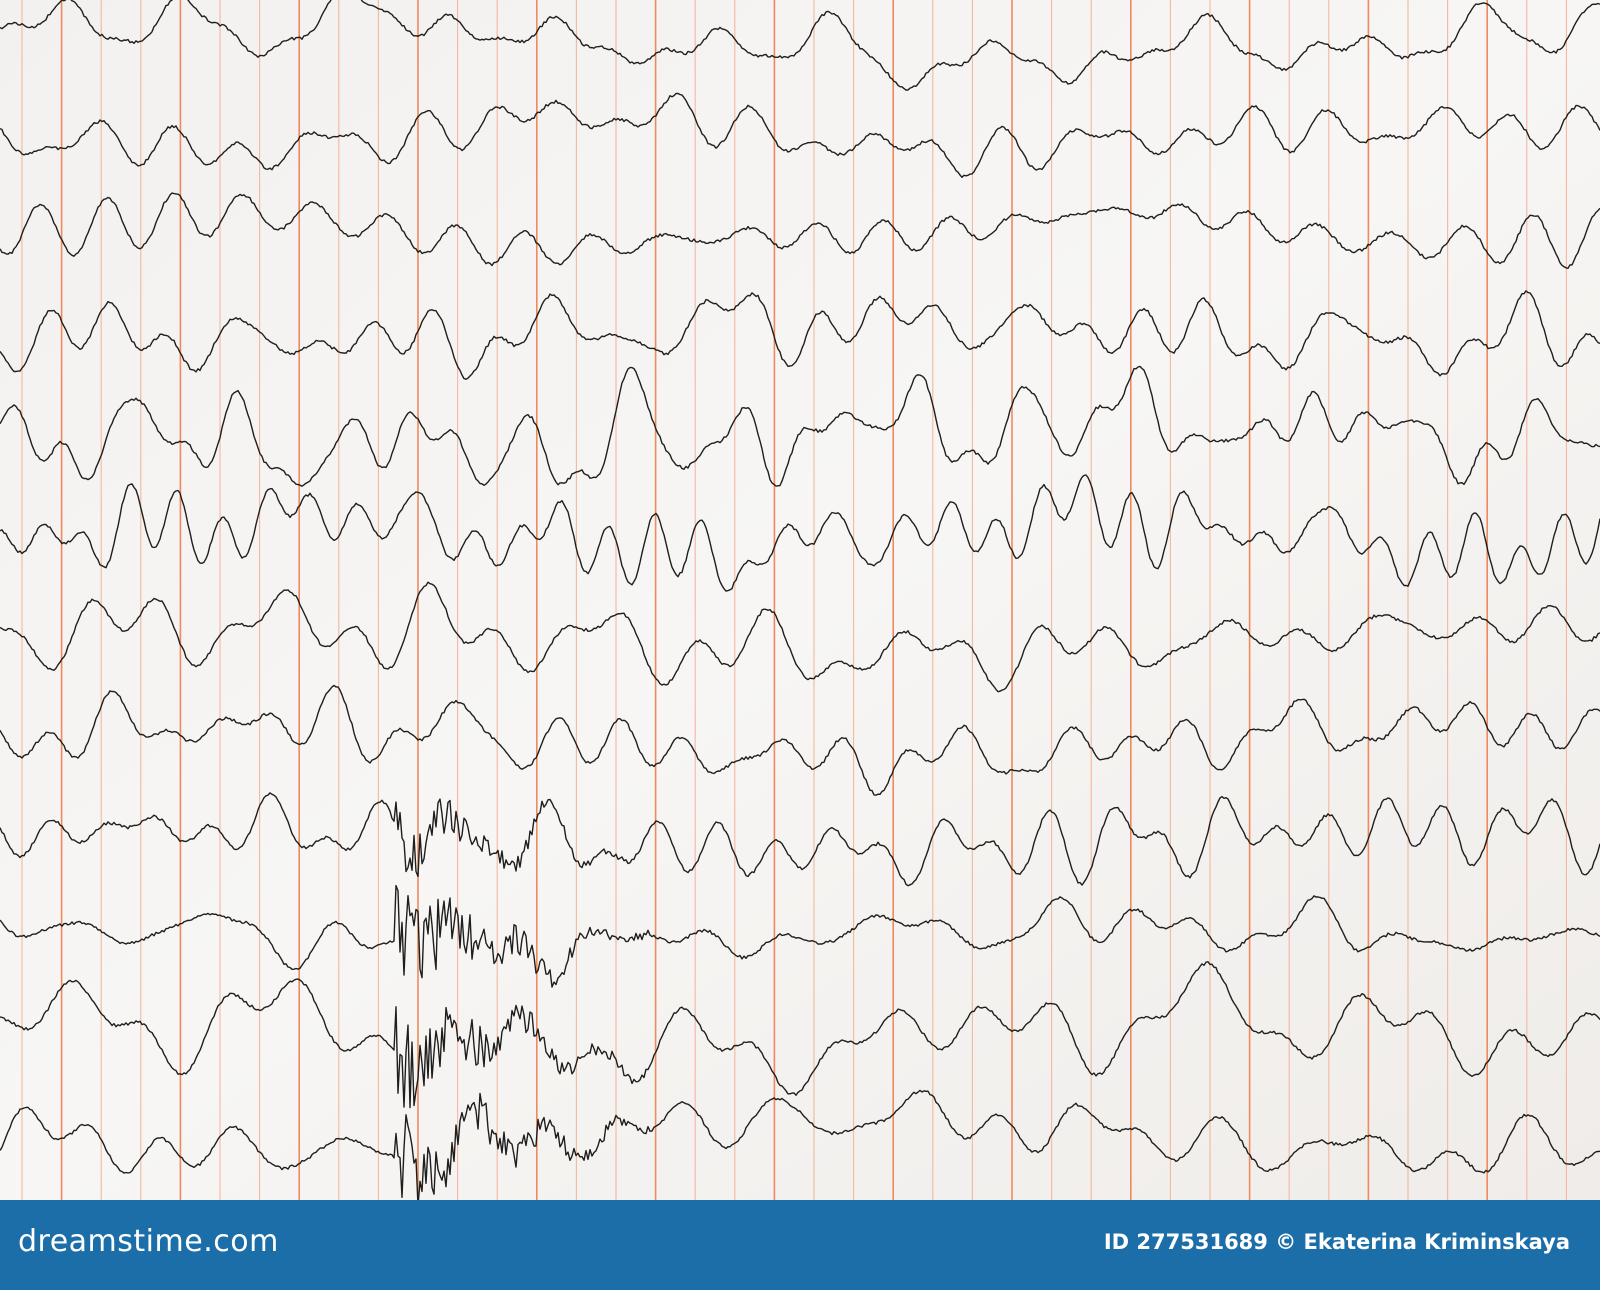 Image resolution: width=1600 pixels, height=1290 pixels. I want to click on credit: ID 277531689 © Ekaterina Kriminskaya, so click(1336, 1242).